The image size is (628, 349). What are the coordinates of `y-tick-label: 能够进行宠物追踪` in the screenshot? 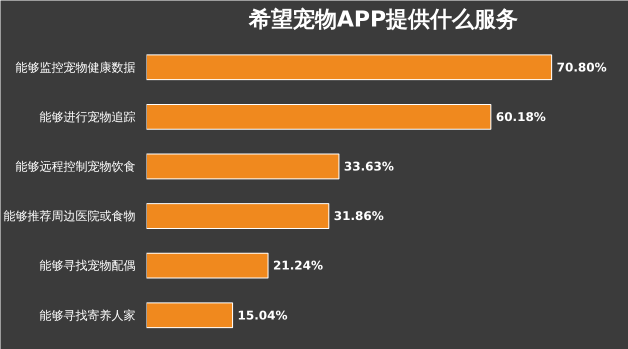 It's located at (88, 117).